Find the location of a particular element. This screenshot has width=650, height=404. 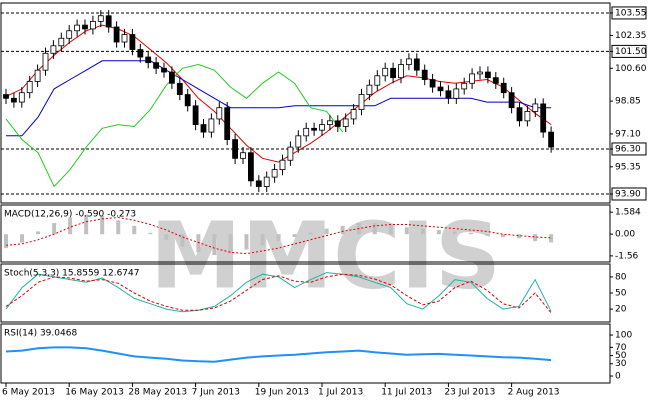

x-tick-label: 1 Jul 2013 is located at coordinates (340, 393).